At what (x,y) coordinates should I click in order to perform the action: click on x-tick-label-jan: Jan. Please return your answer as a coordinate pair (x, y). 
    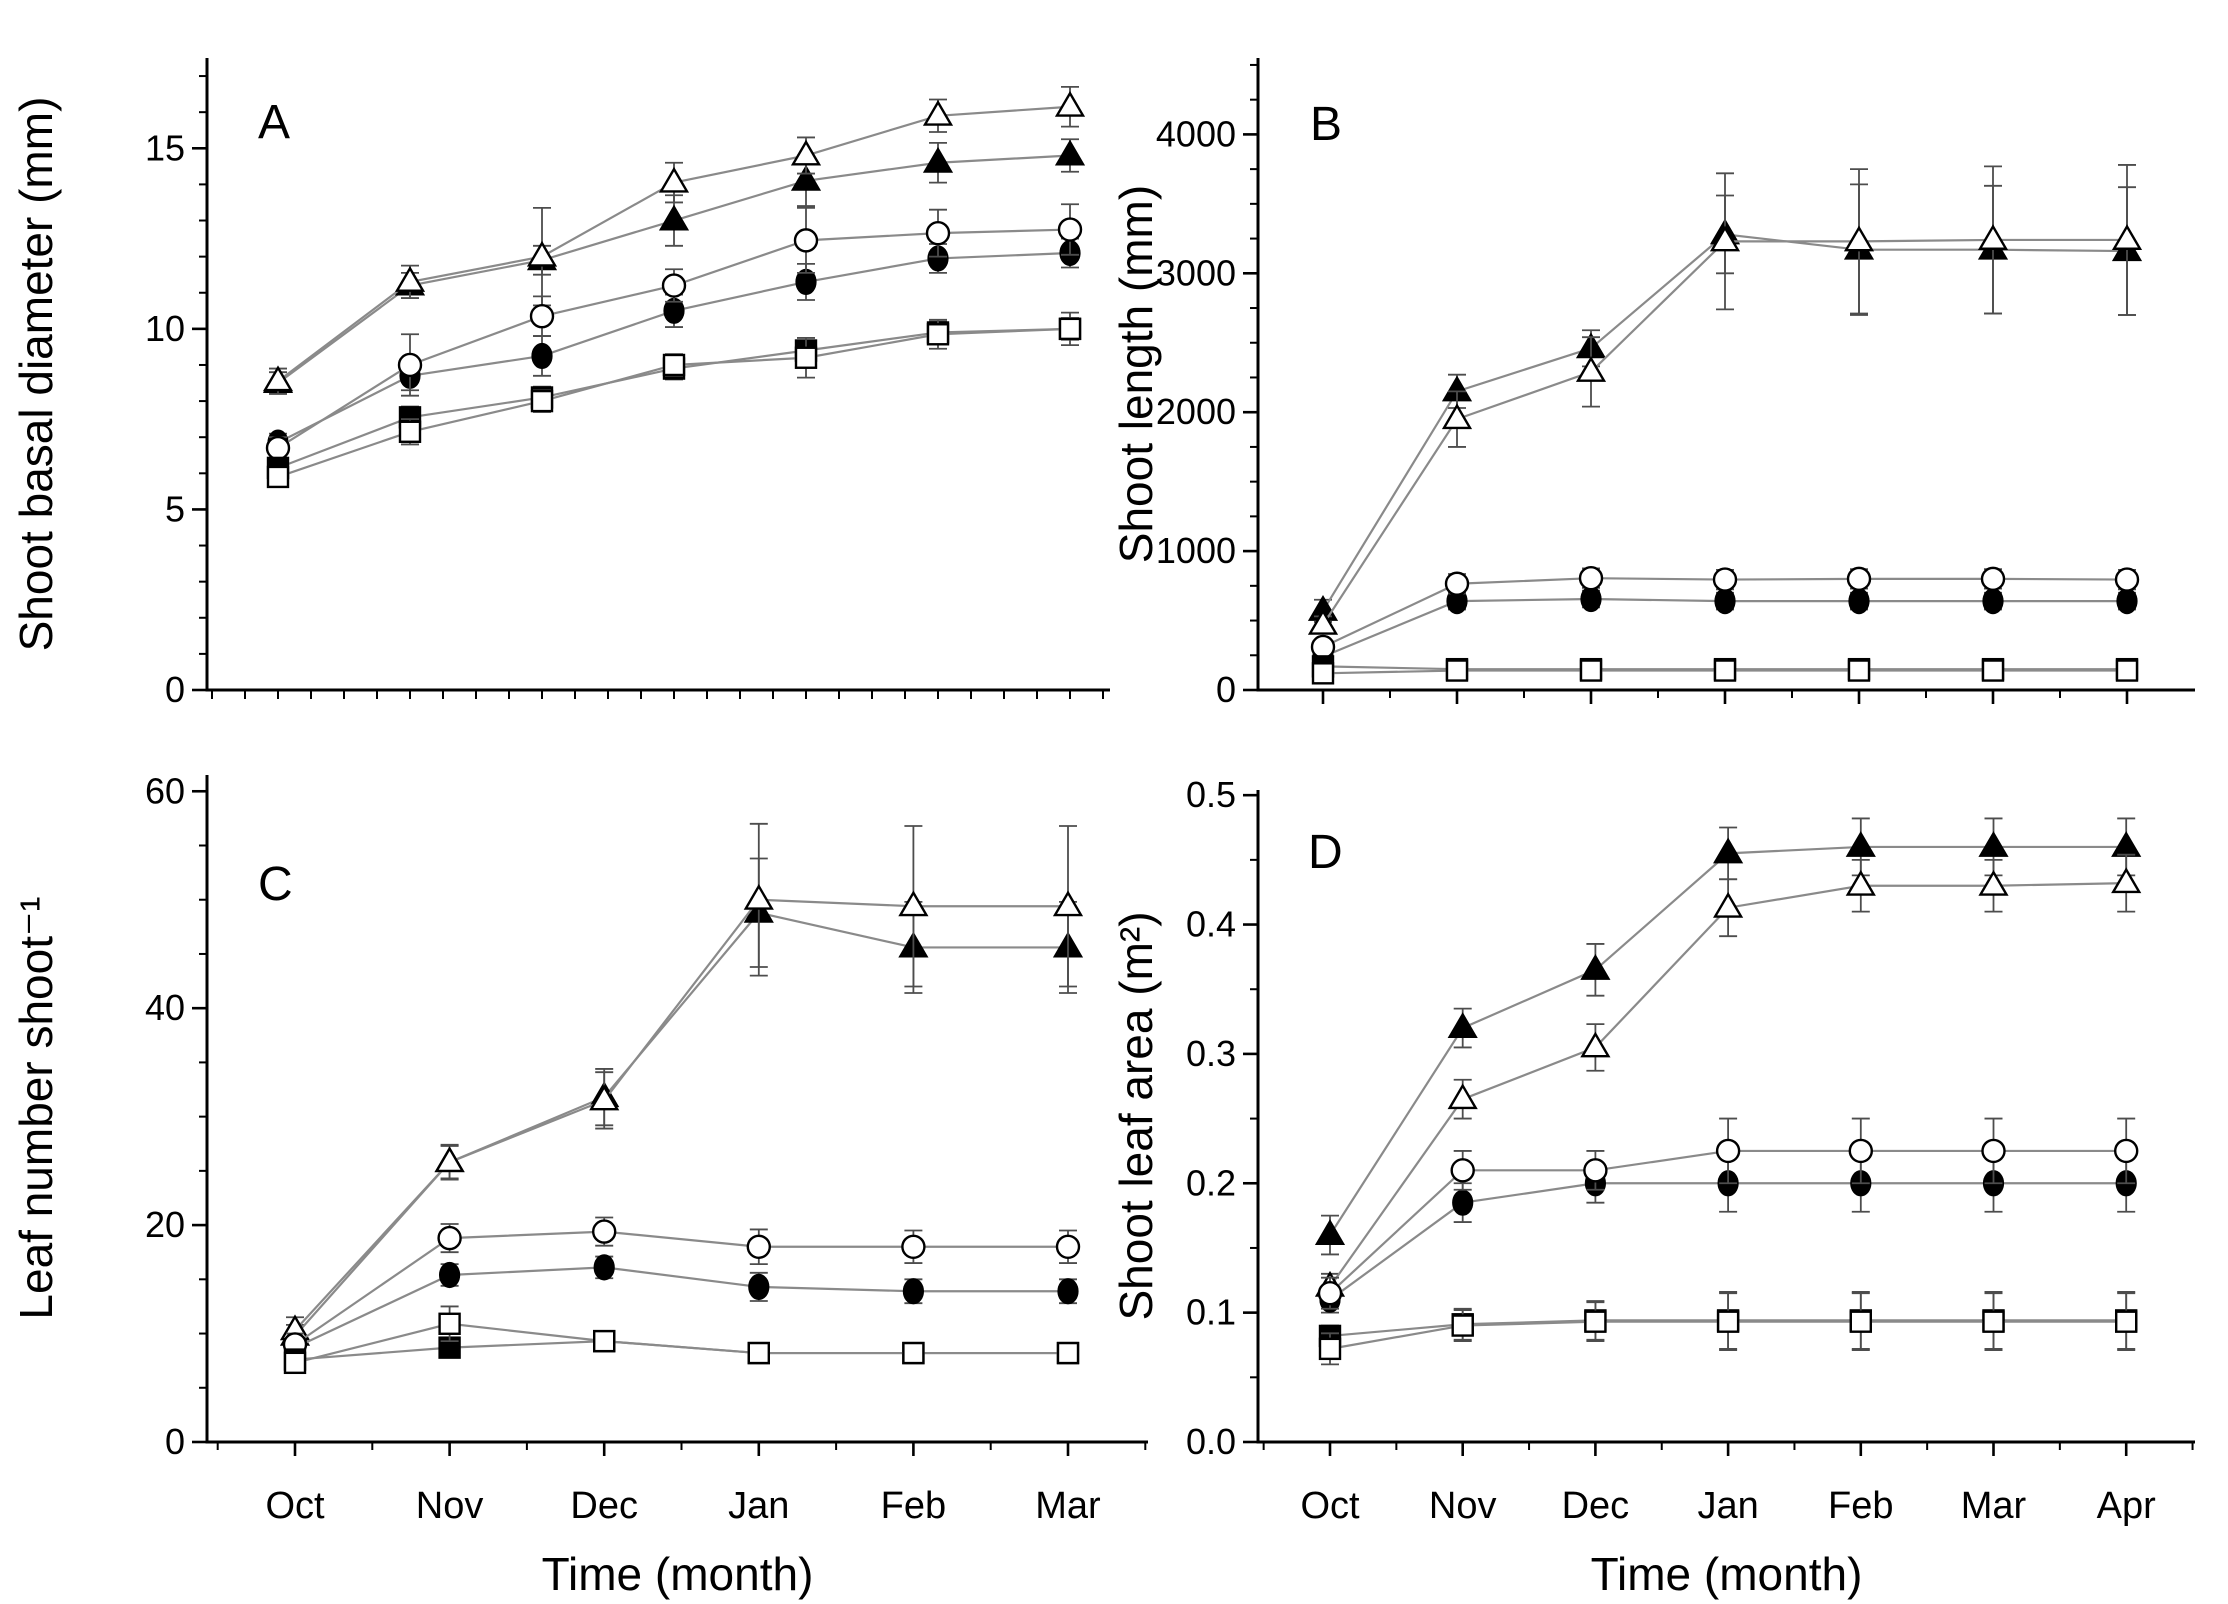
    Looking at the image, I should click on (758, 1506).